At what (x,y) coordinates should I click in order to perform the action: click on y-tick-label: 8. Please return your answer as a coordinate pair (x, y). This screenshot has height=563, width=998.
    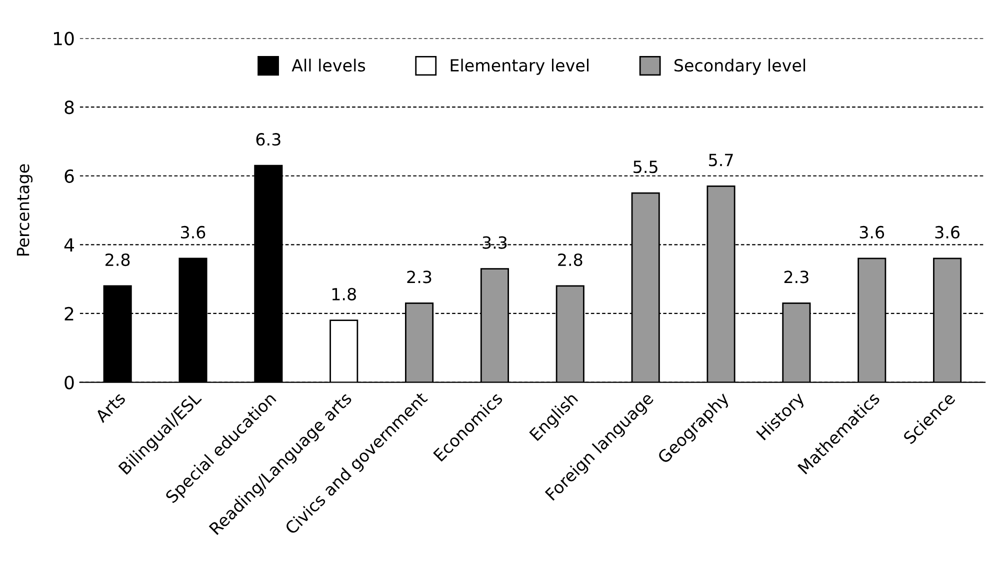
    Looking at the image, I should click on (69, 107).